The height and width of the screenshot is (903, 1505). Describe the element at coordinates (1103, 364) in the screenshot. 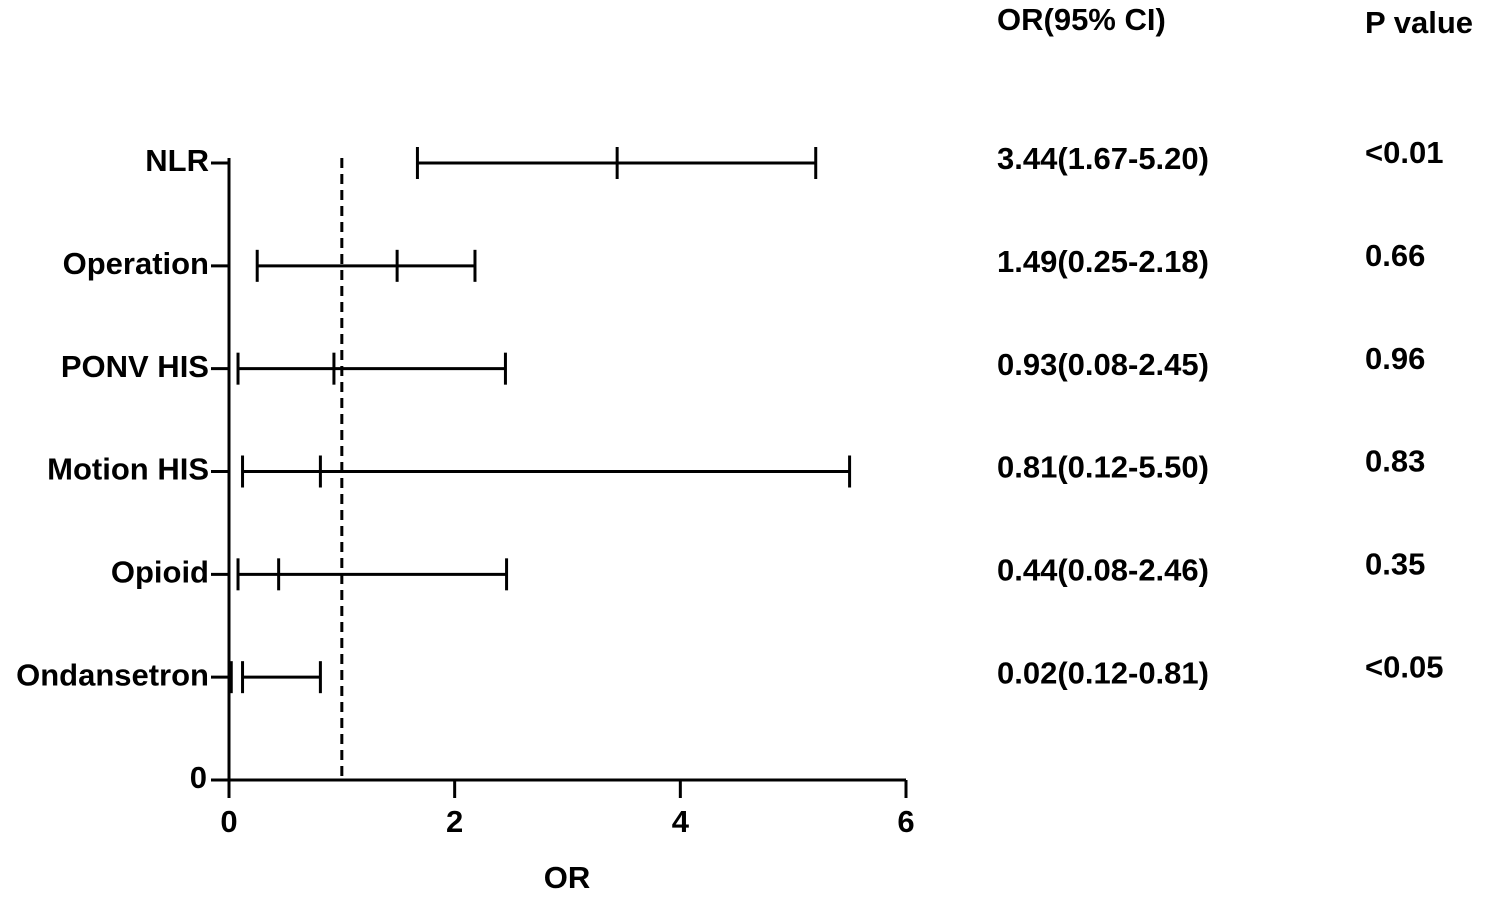

I see `ci-label: 0.93(0.08-2.45)` at that location.